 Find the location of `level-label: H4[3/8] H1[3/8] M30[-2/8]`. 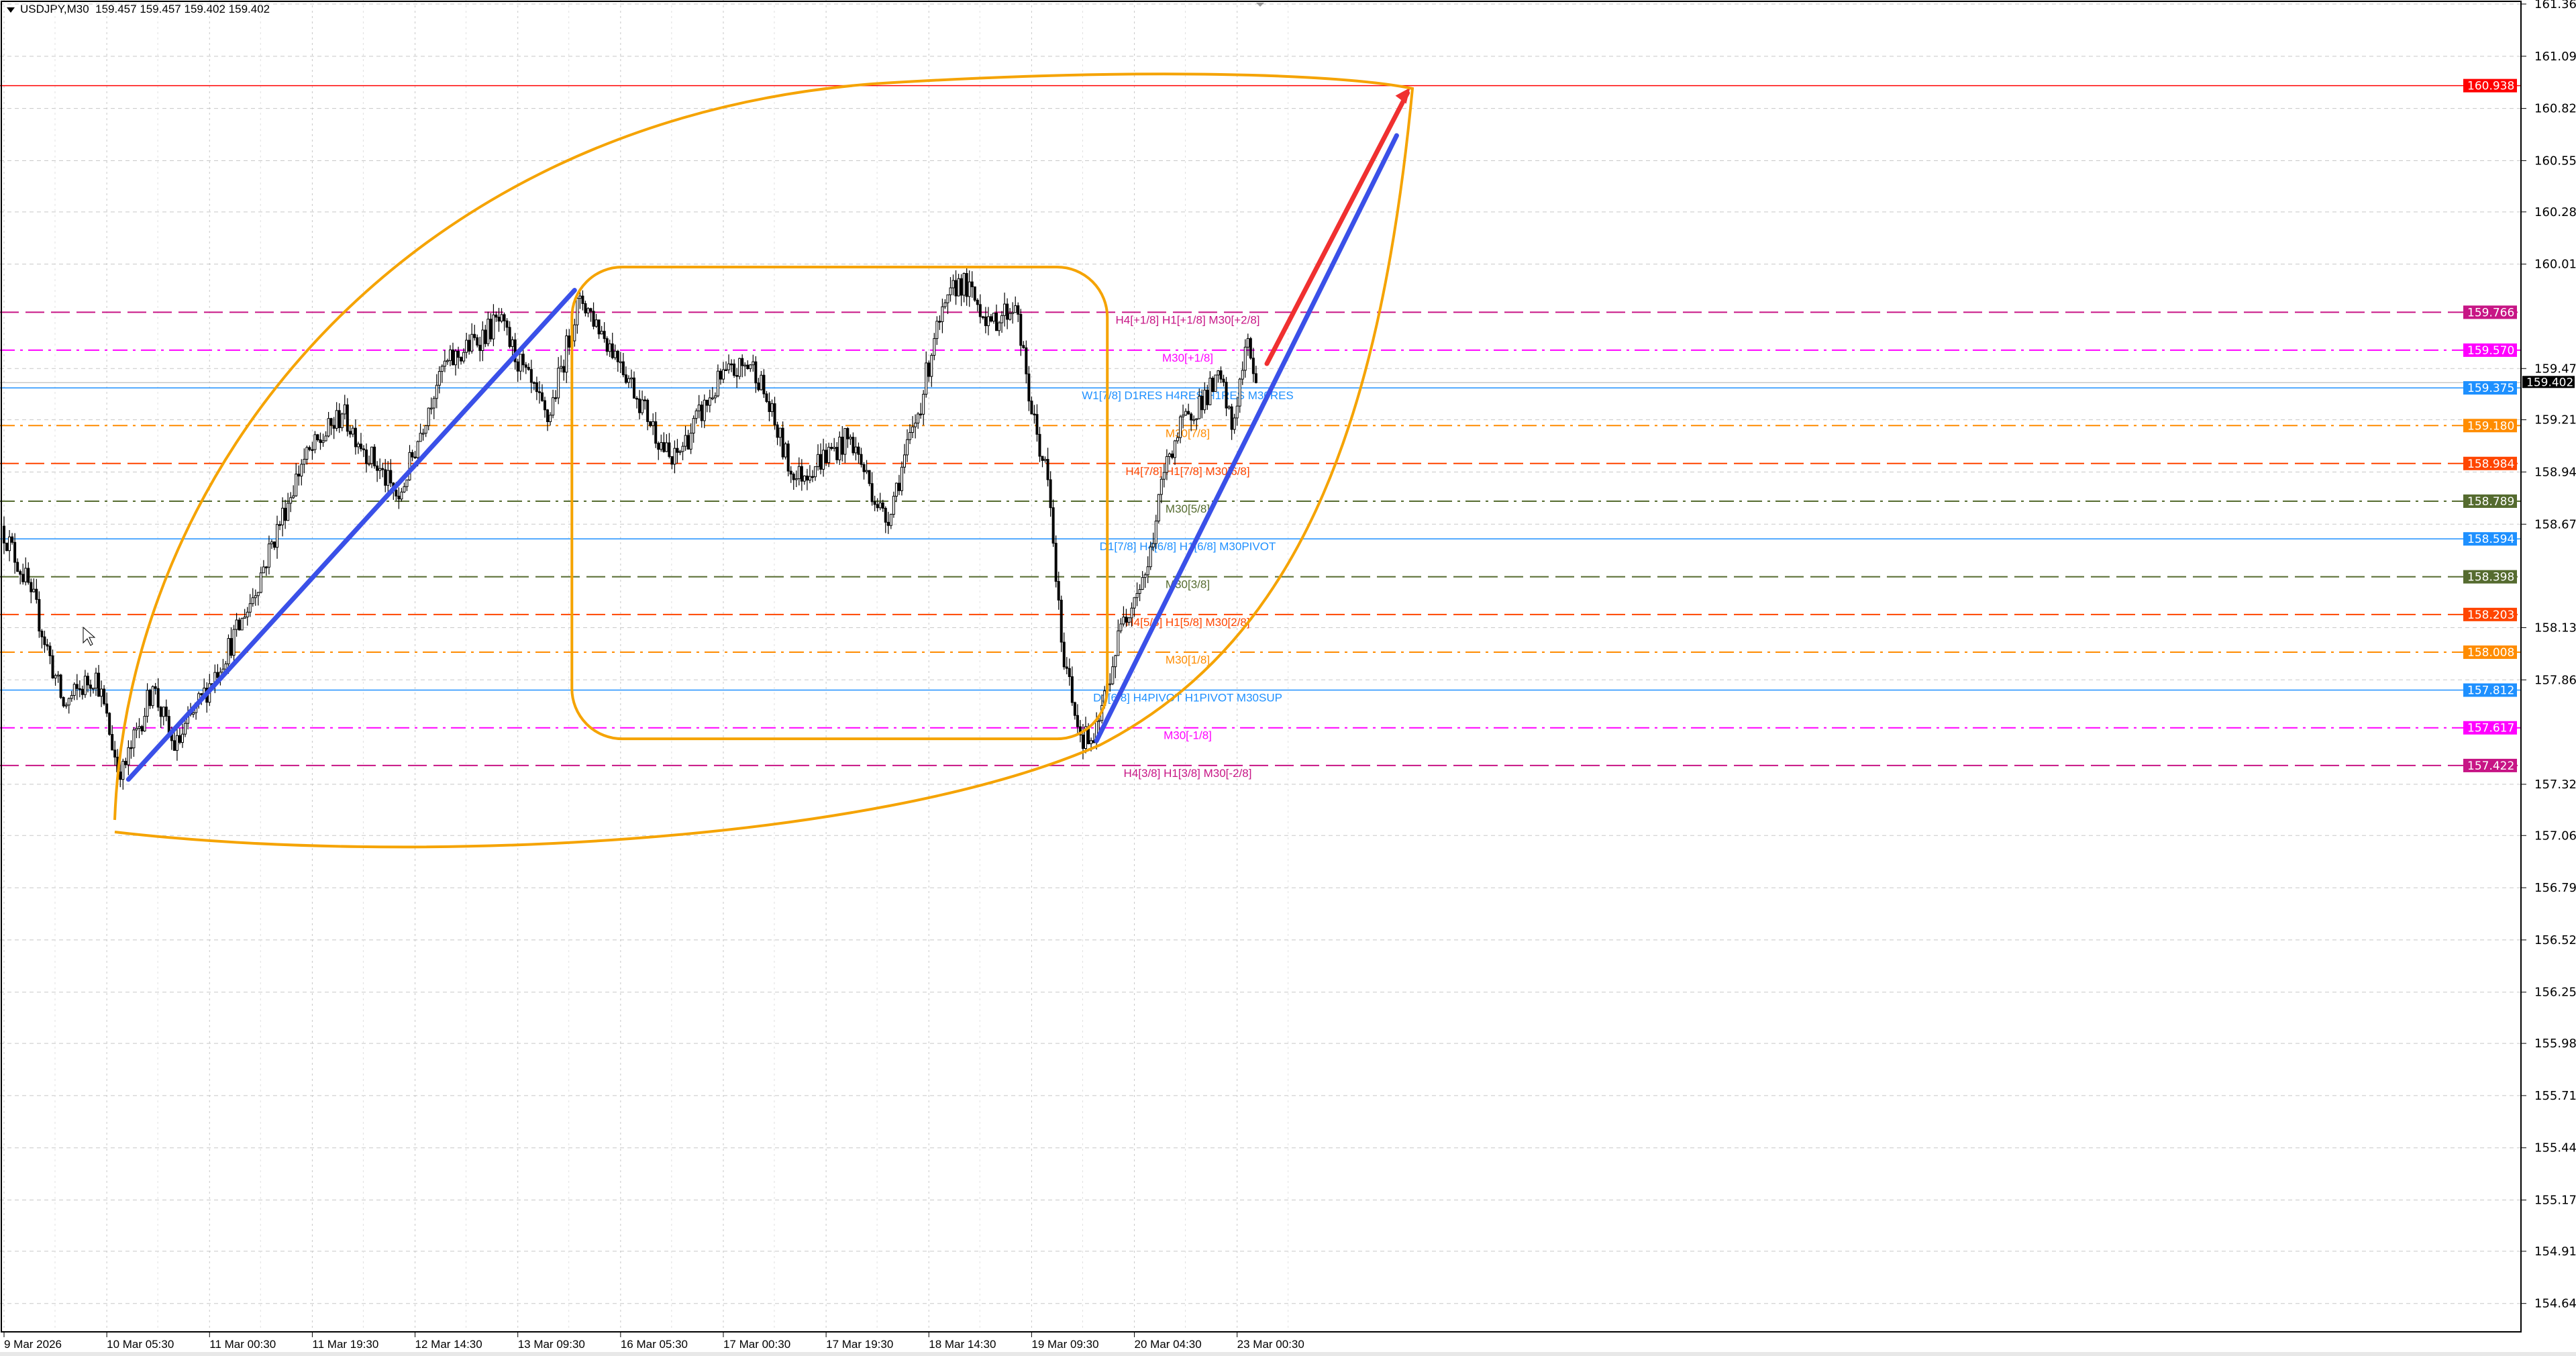

level-label: H4[3/8] H1[3/8] M30[-2/8] is located at coordinates (1188, 773).